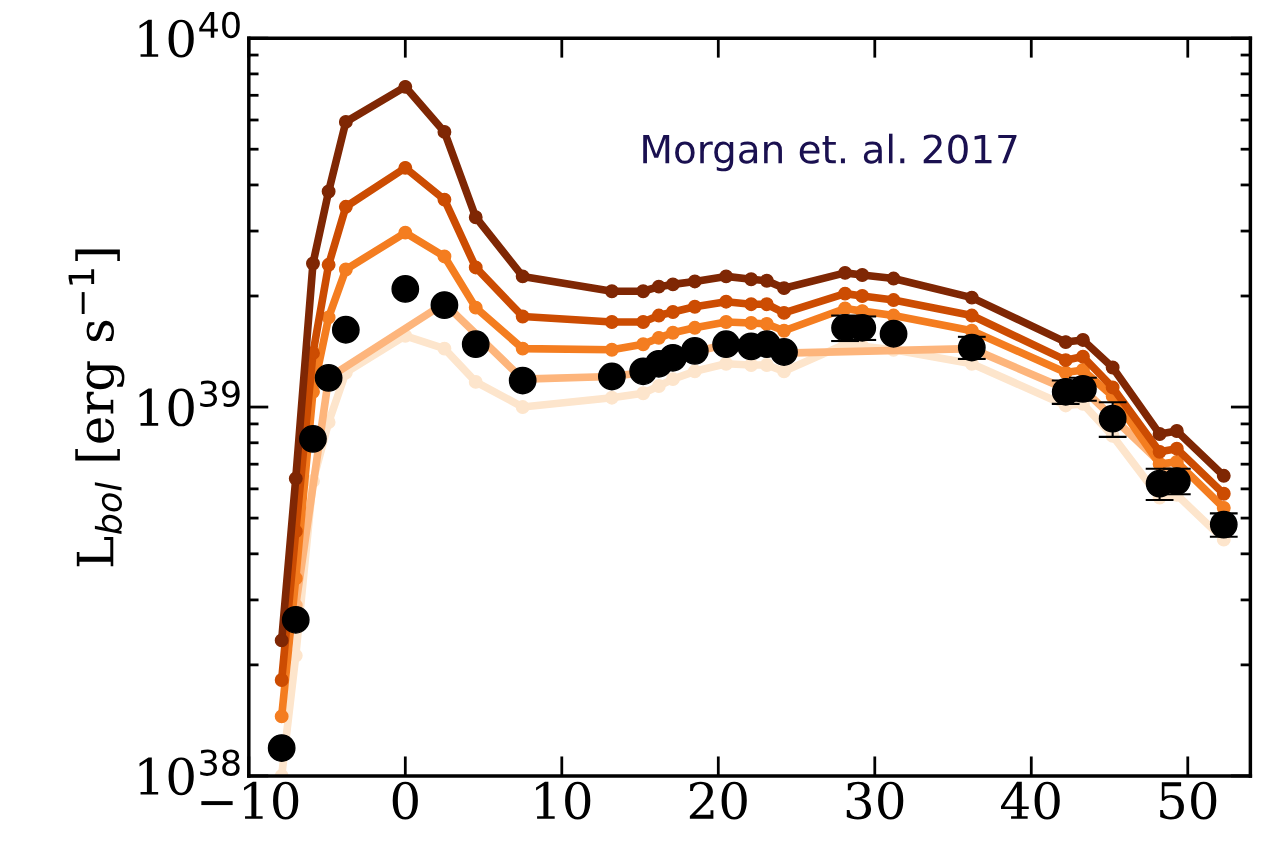 This screenshot has width=1263, height=848. I want to click on x-tick-label: 40, so click(1030, 800).